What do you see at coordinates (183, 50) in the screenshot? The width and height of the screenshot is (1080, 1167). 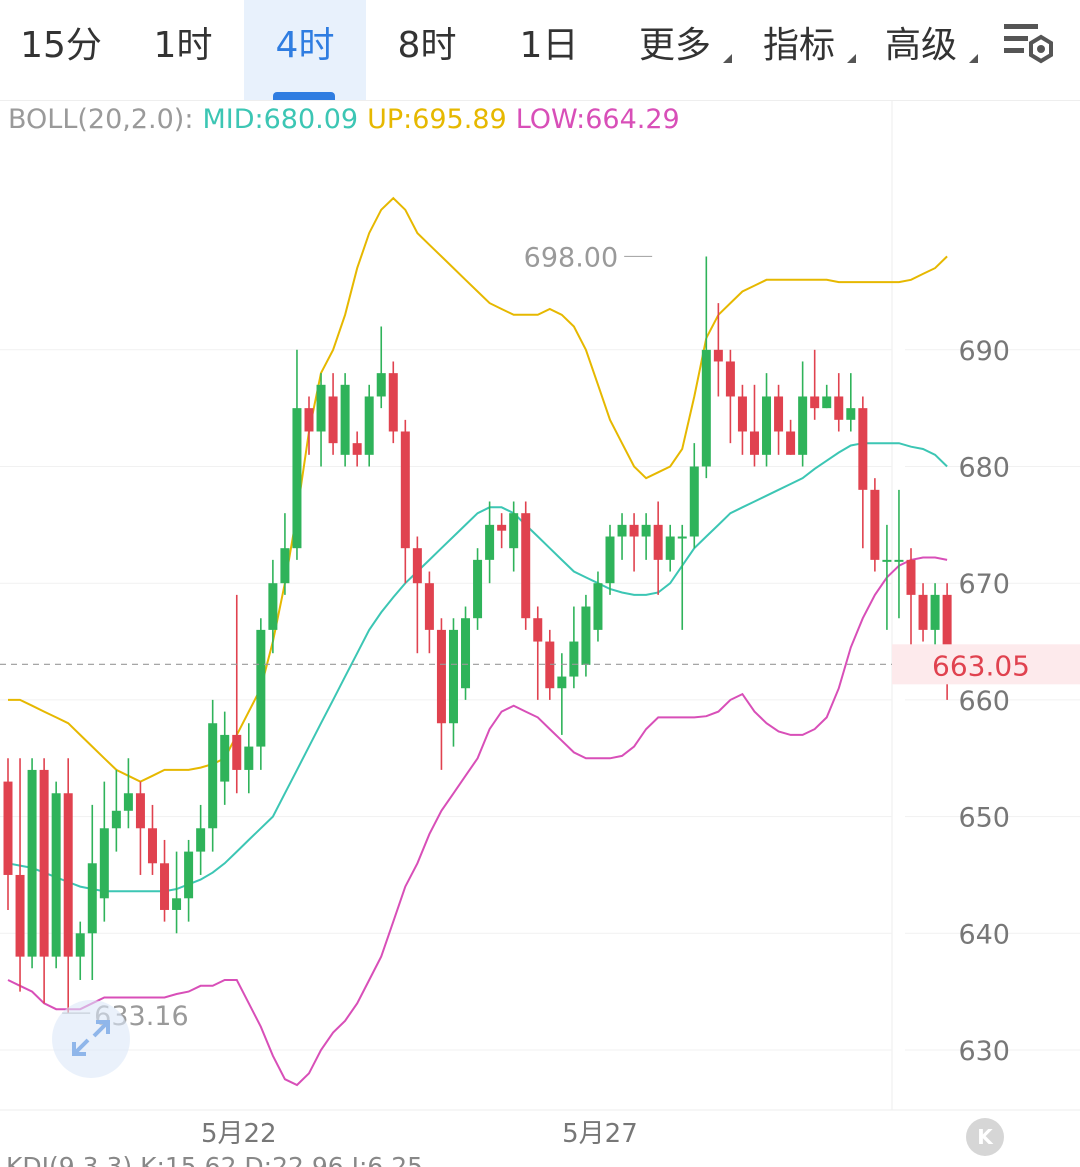 I see `tab-1h: 1时` at bounding box center [183, 50].